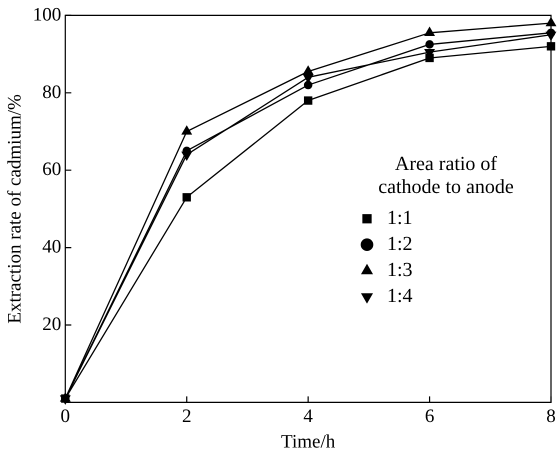  I want to click on x-tick-label: 4, so click(308, 416).